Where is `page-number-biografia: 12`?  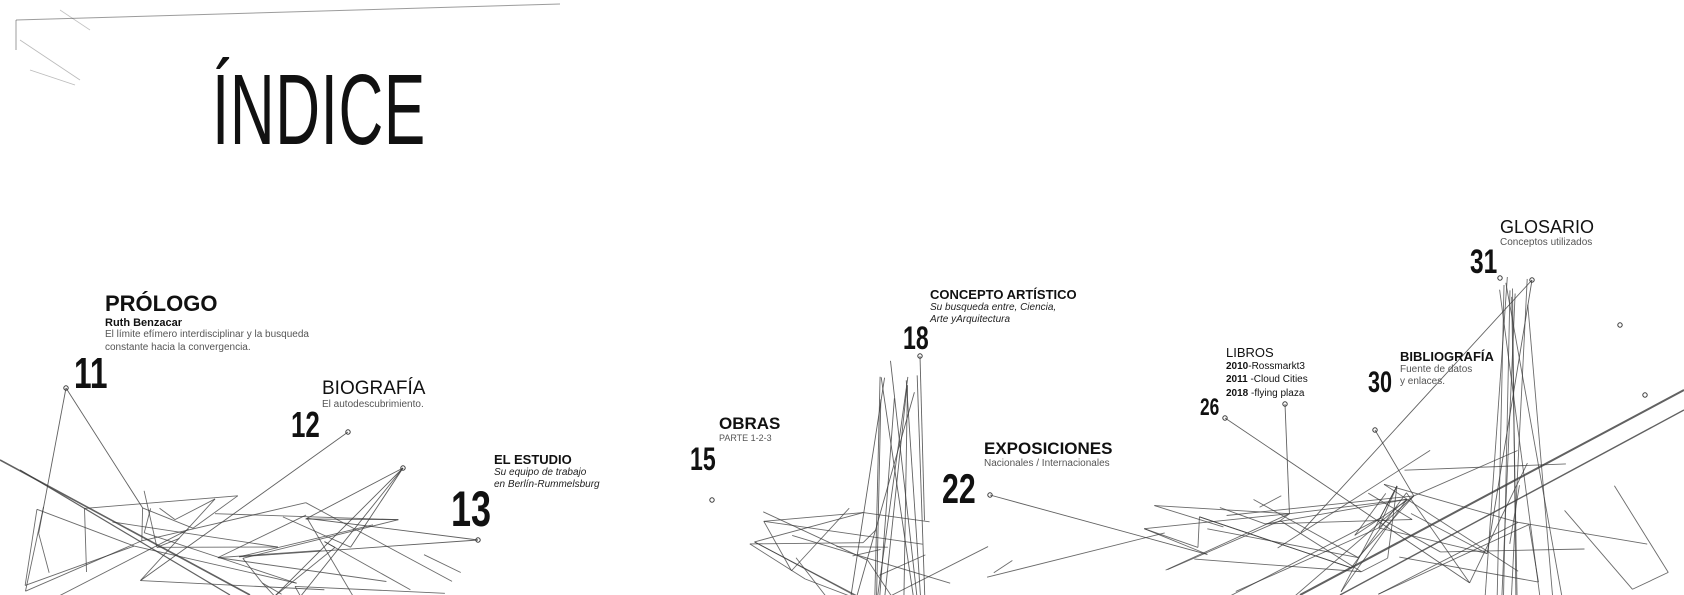
page-number-biografia: 12 is located at coordinates (305, 424).